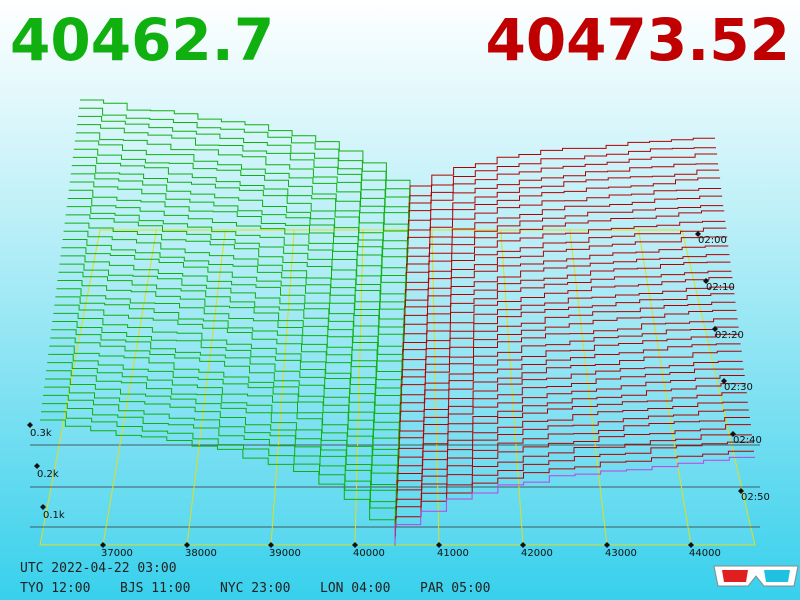 This screenshot has width=800, height=600. I want to click on bid-price: 40462.7, so click(142, 40).